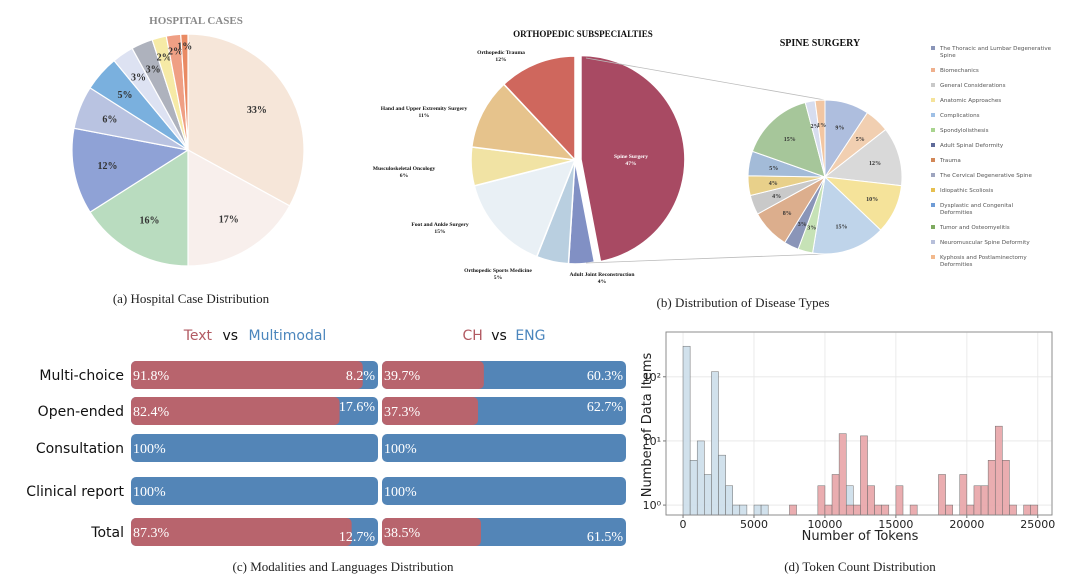 The height and width of the screenshot is (585, 1080). I want to click on svg-text: Text vs Multimodal, so click(255, 336).